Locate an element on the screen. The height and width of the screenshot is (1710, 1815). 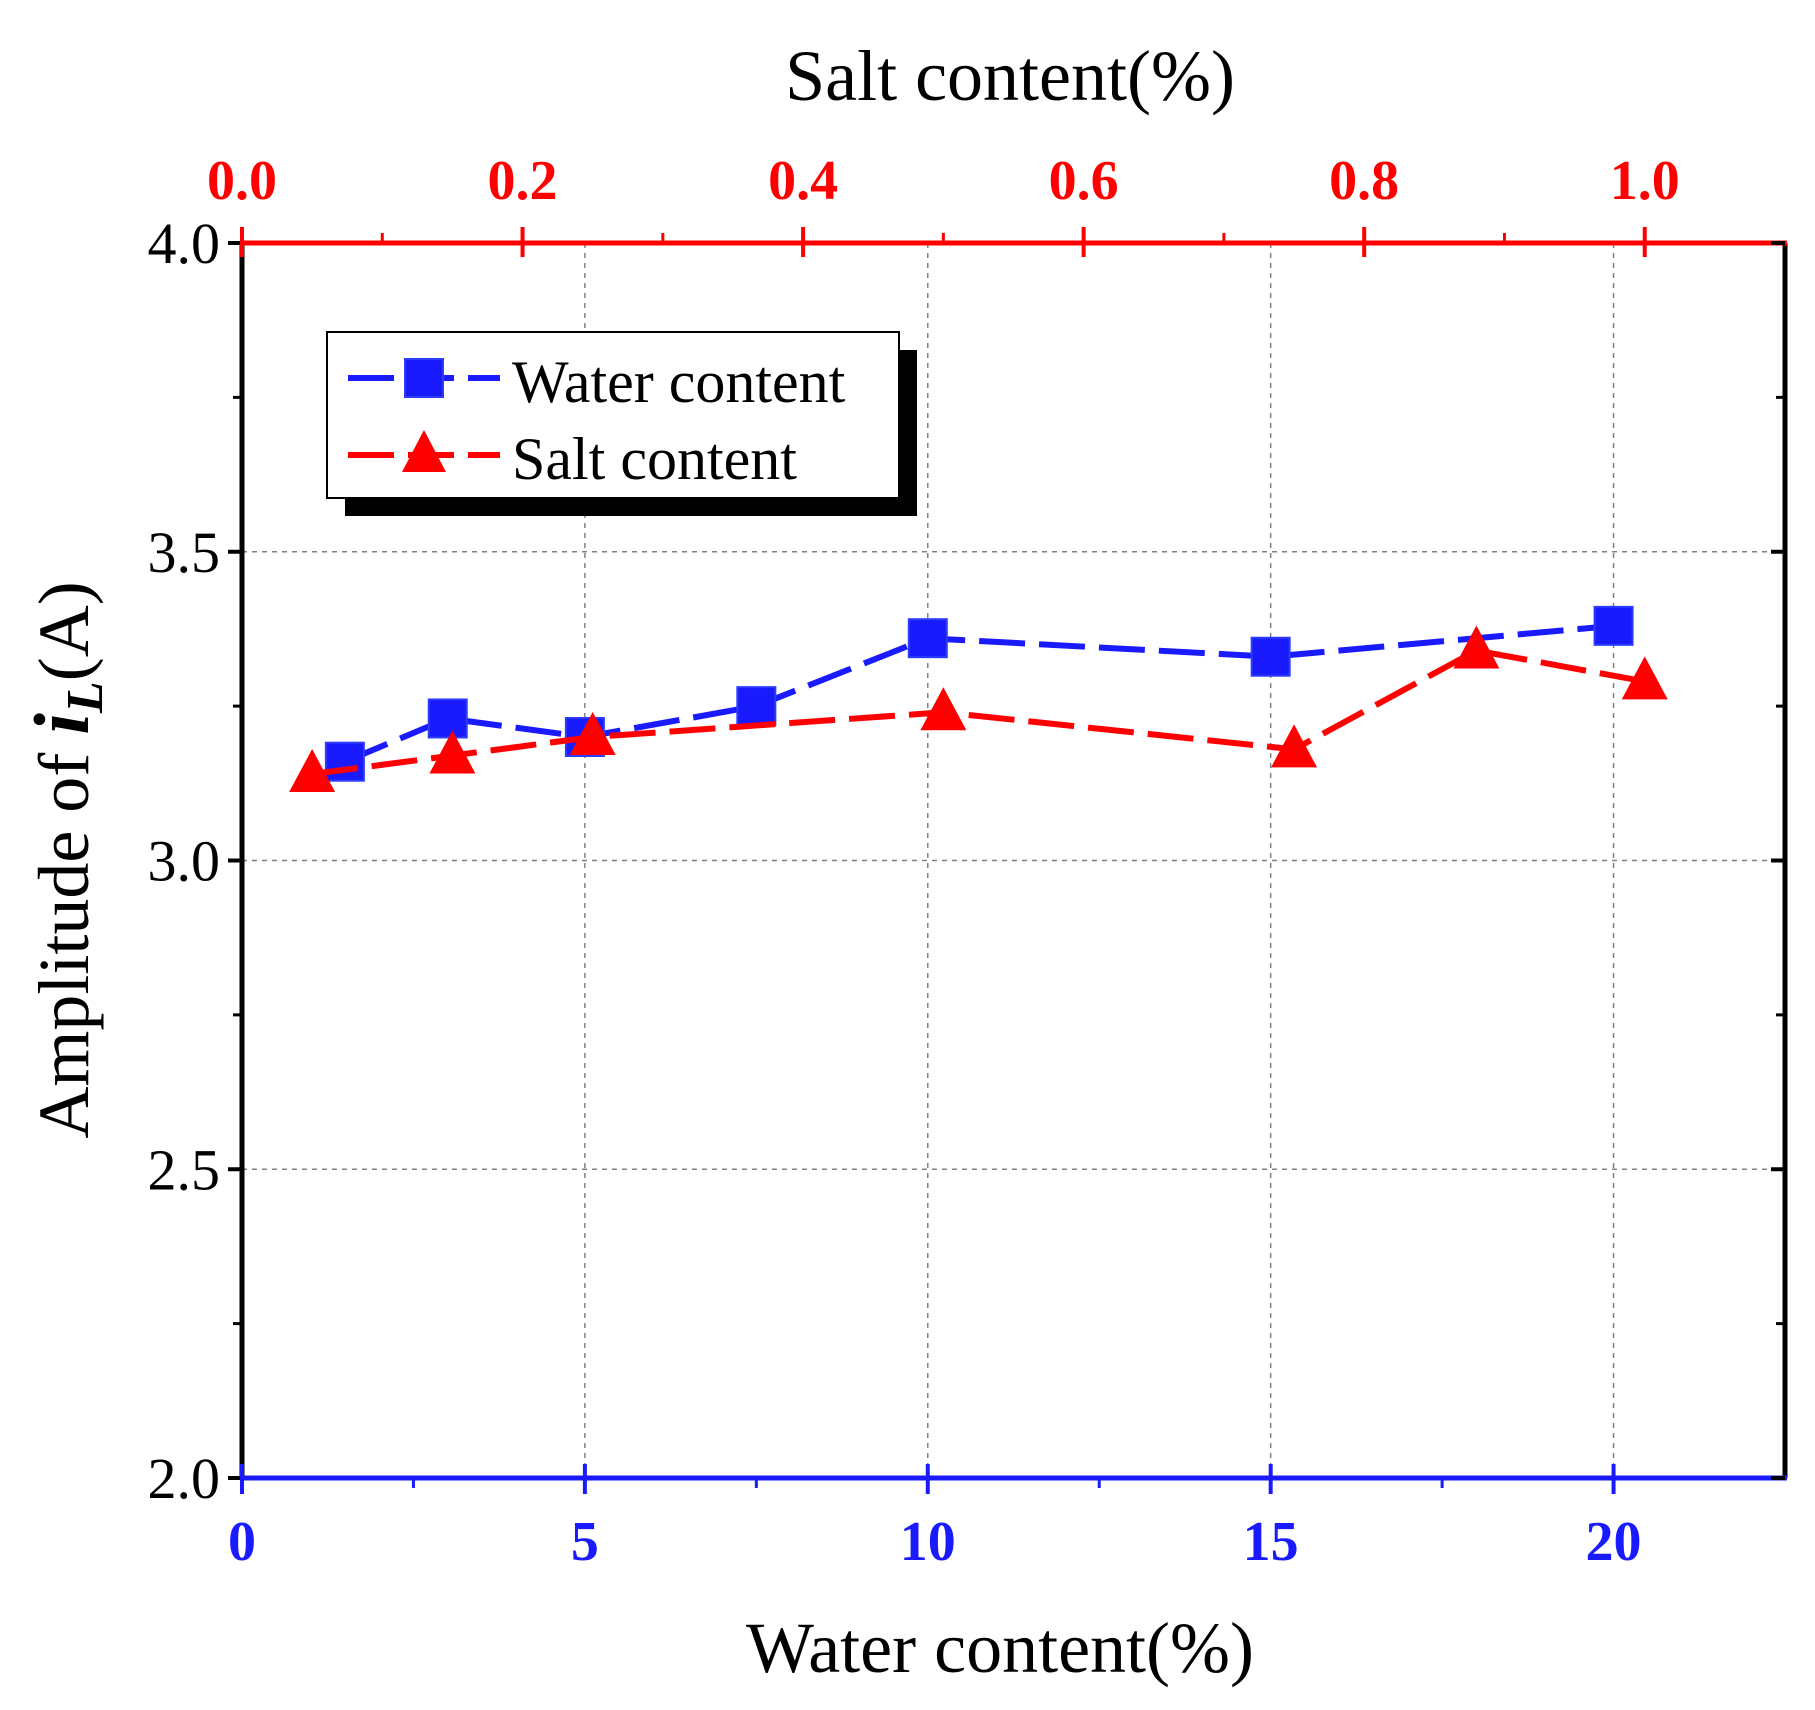
y-axis-title-symbol: i is located at coordinates (61, 724).